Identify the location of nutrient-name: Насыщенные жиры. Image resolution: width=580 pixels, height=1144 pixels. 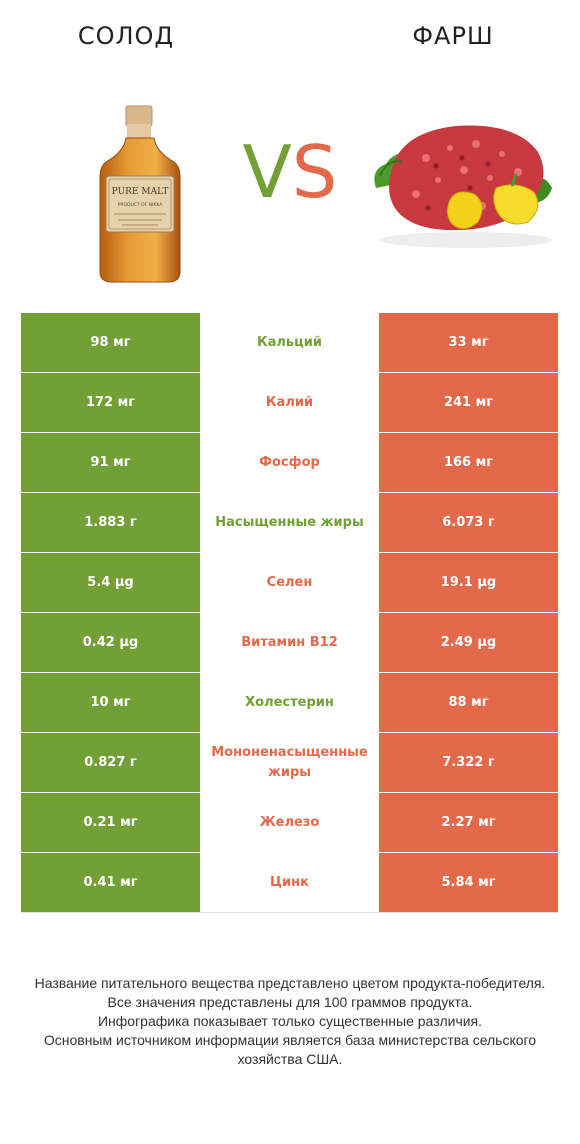
(289, 522).